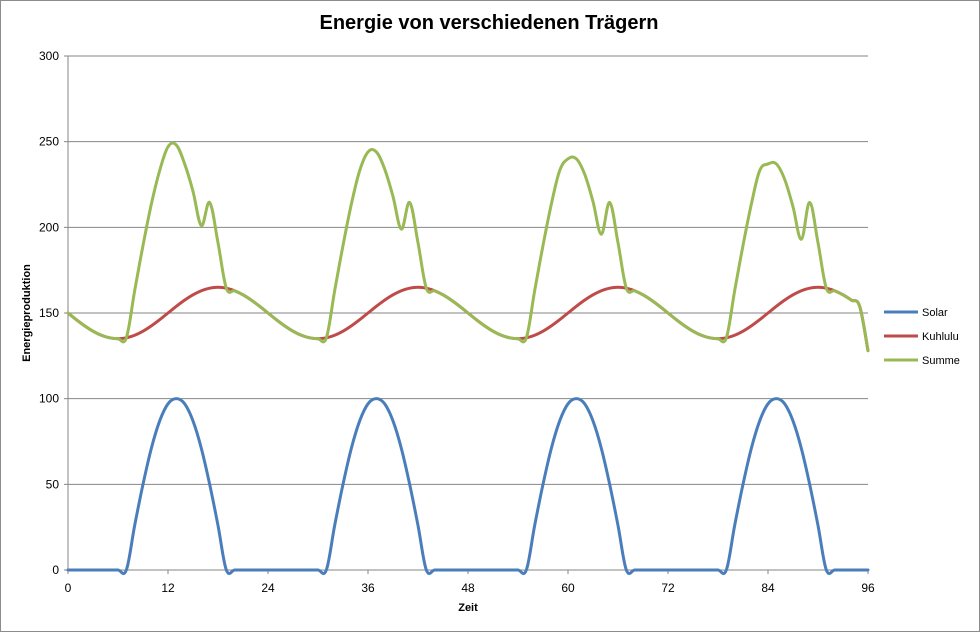 The image size is (980, 632). Describe the element at coordinates (468, 588) in the screenshot. I see `x-tick-label: 48` at that location.